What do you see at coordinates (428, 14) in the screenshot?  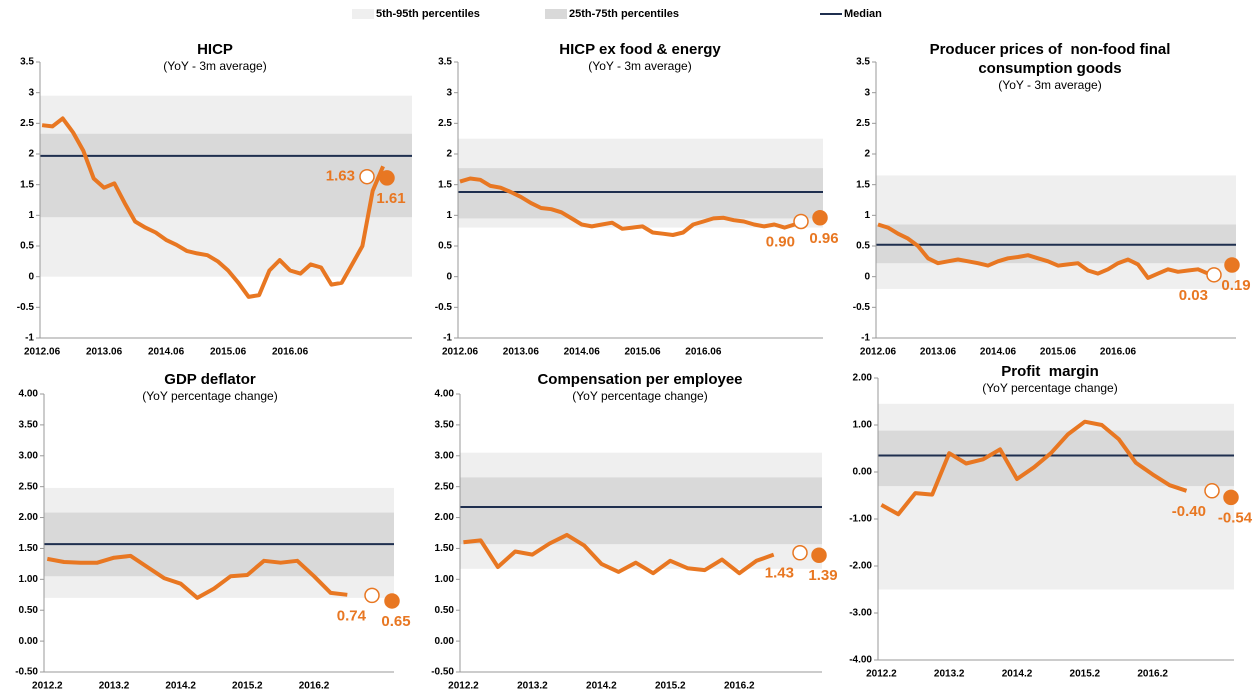 I see `legend-label: 5th-95th percentiles` at bounding box center [428, 14].